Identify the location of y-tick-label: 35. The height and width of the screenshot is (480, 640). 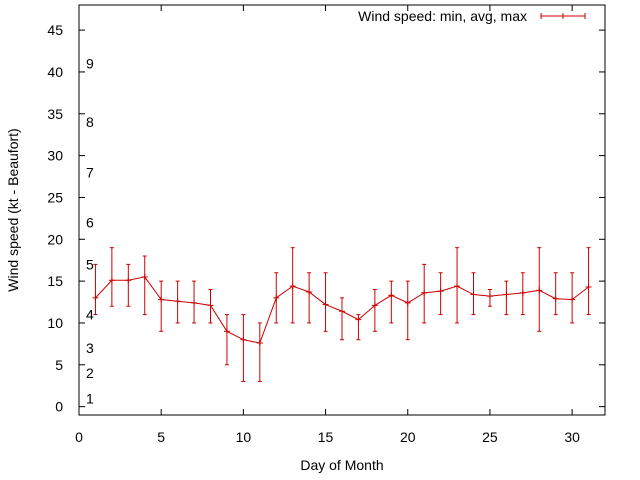
(55, 114).